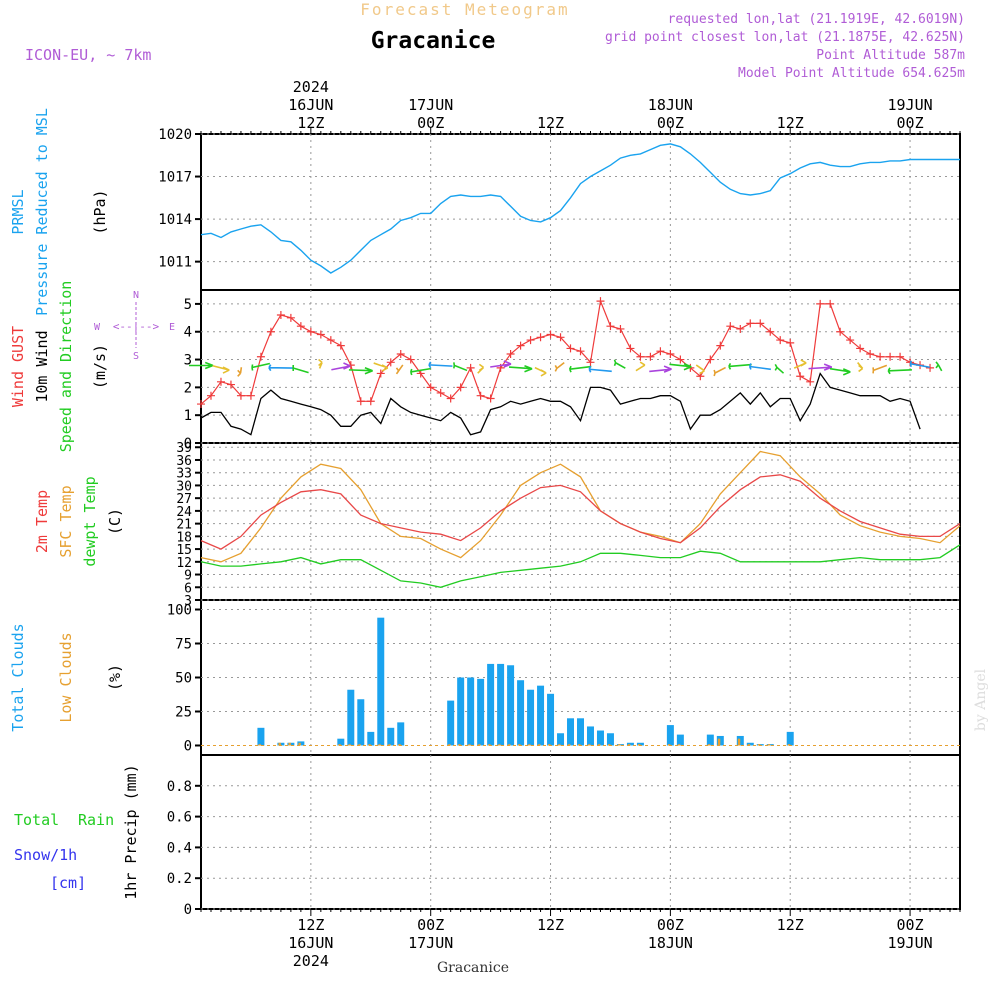  Describe the element at coordinates (188, 305) in the screenshot. I see `y-tick-label: 5` at that location.